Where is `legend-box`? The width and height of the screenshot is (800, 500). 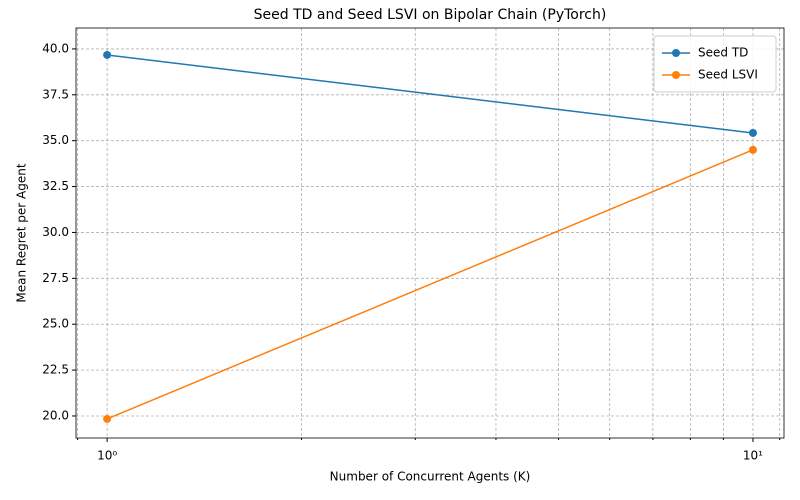
legend-box is located at coordinates (715, 64).